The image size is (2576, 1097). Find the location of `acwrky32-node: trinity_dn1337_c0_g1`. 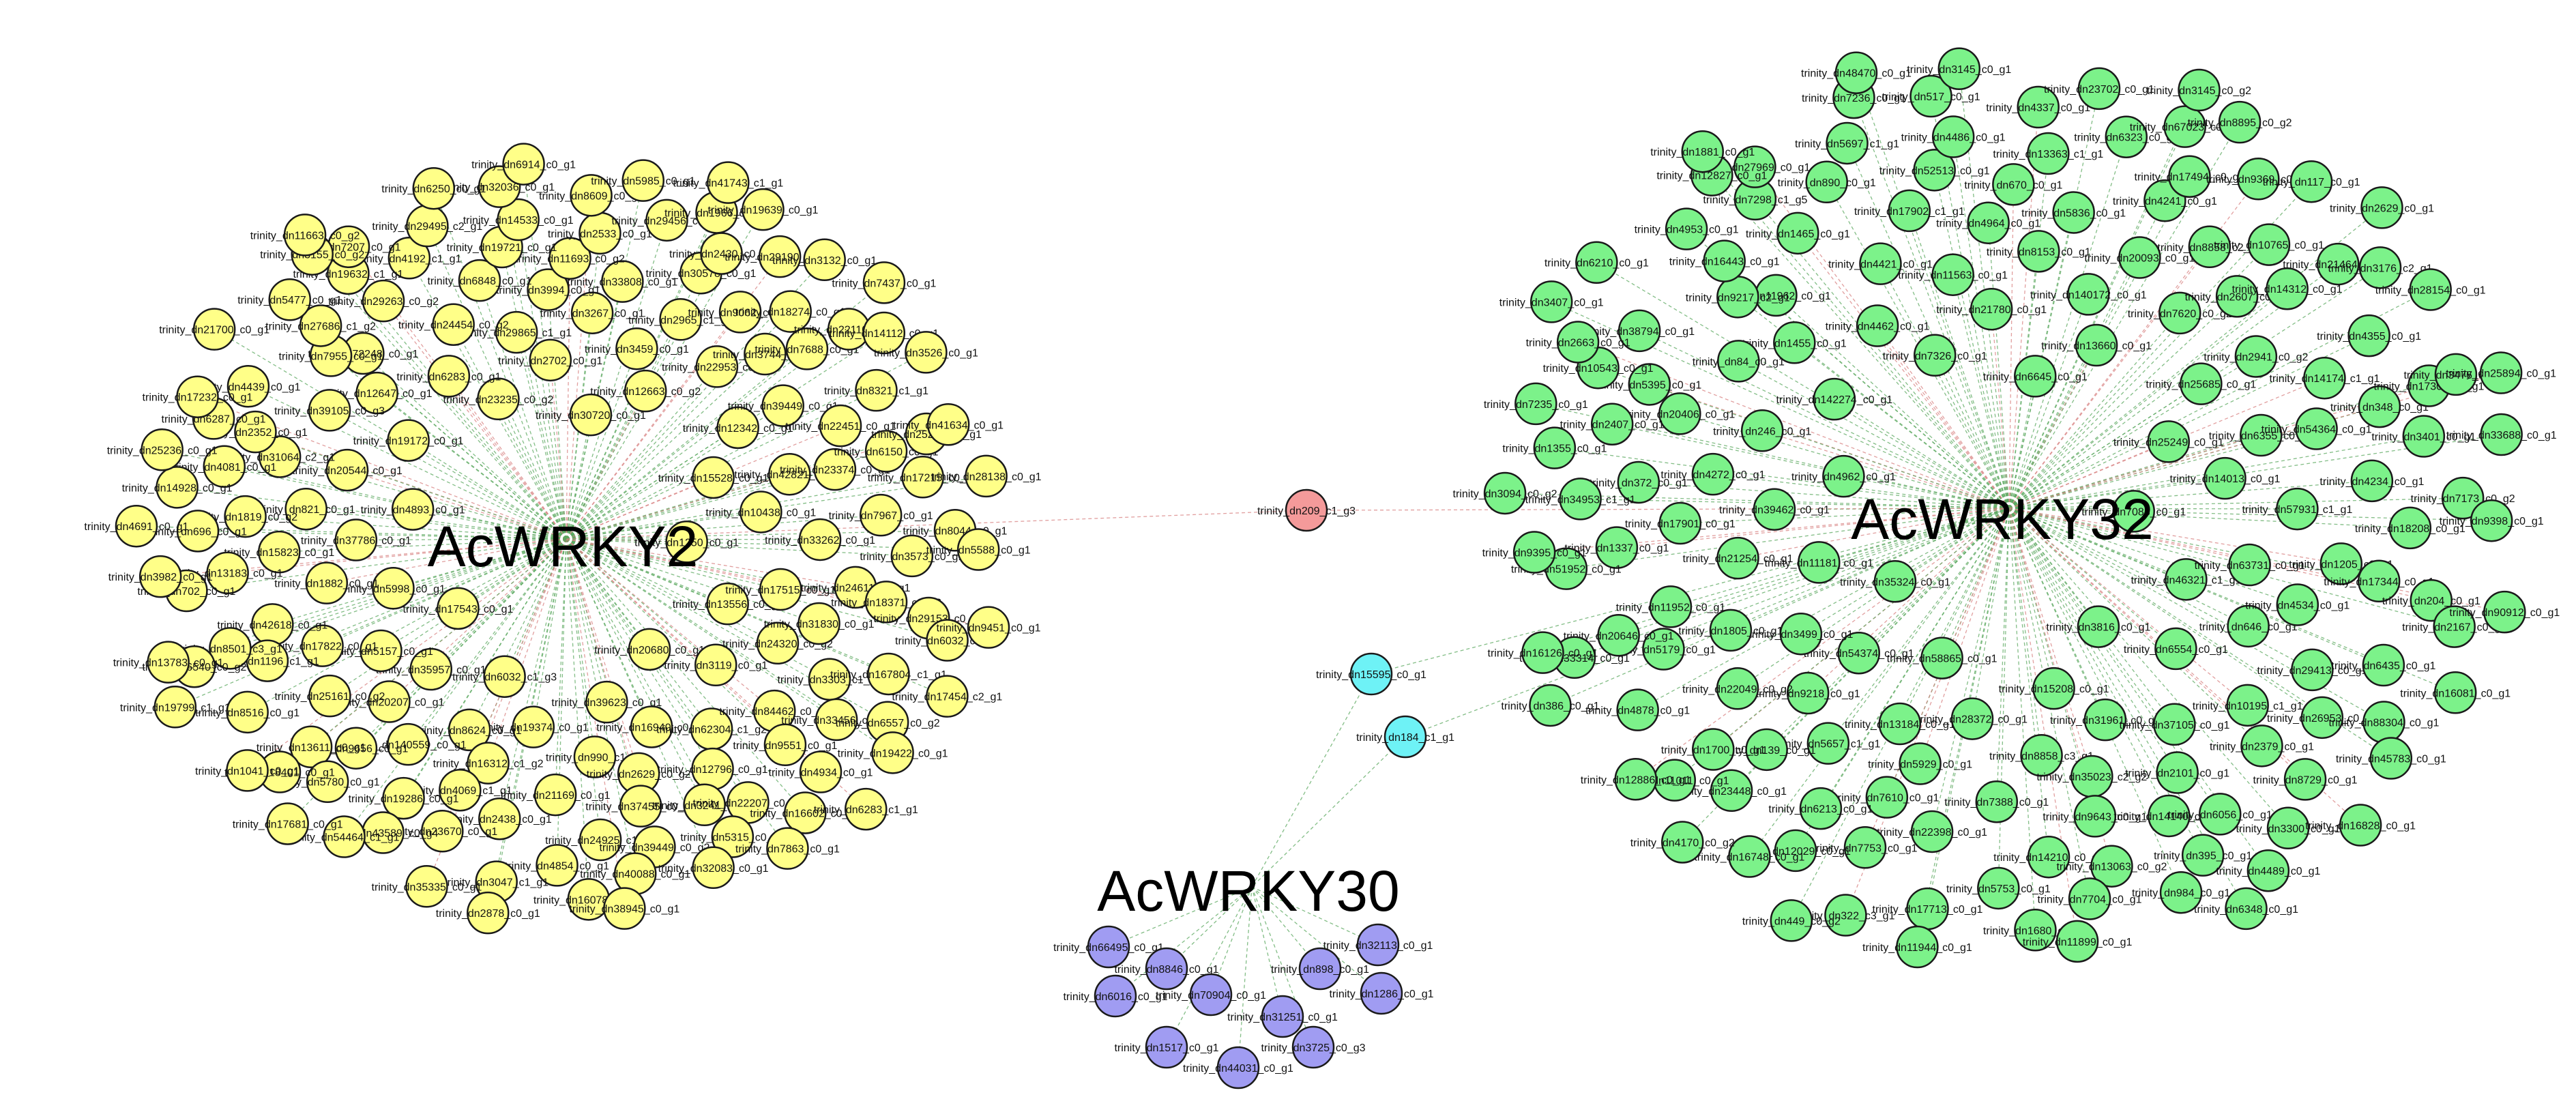

acwrky32-node: trinity_dn1337_c0_g1 is located at coordinates (1617, 547).